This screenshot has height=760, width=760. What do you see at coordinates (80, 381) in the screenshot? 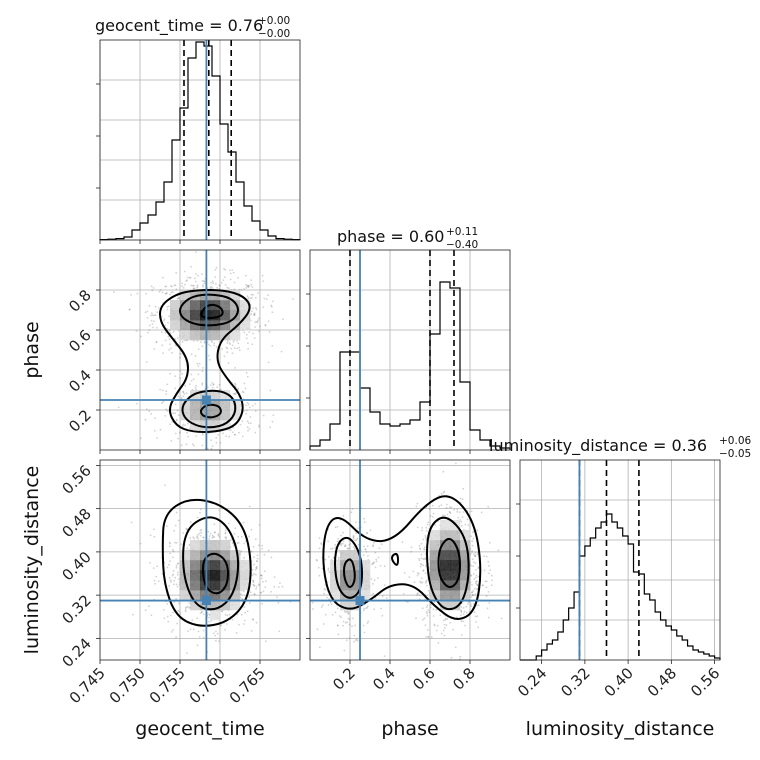
I see `y-tick-label: 0.4` at bounding box center [80, 381].